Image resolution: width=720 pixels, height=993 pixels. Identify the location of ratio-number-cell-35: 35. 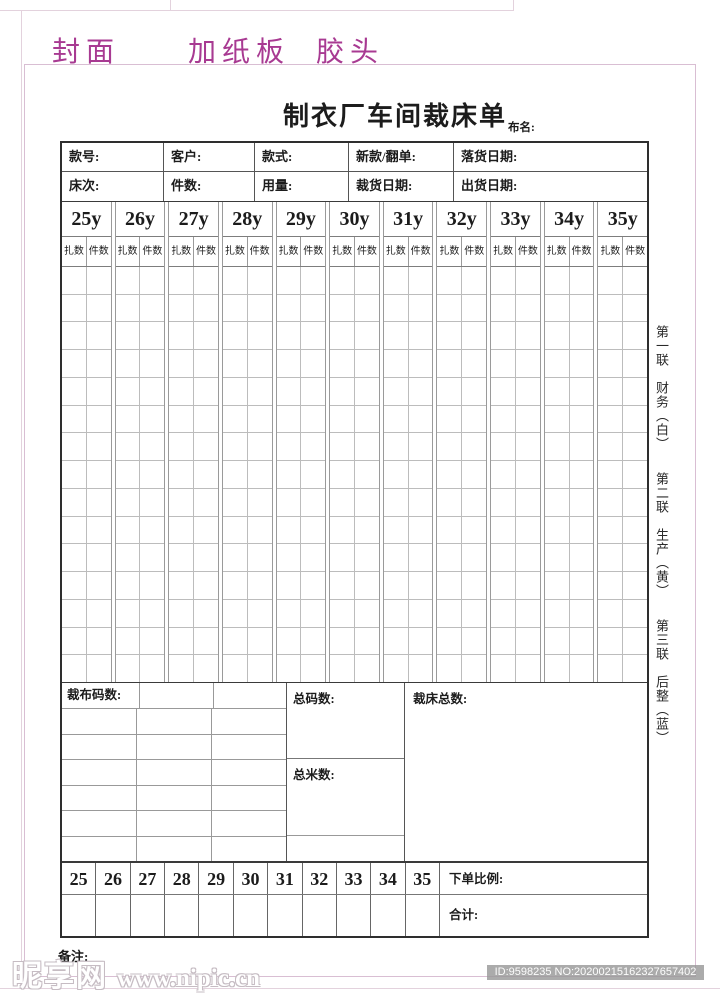
(423, 878).